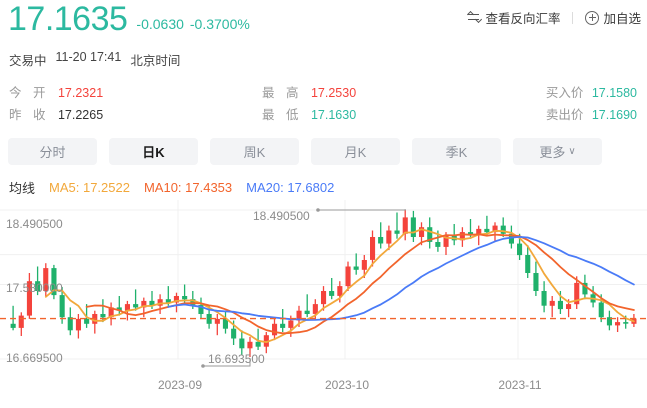 This screenshot has height=408, width=647. Describe the element at coordinates (34, 288) in the screenshot. I see `y-axis-label-mid: 17.580000` at that location.